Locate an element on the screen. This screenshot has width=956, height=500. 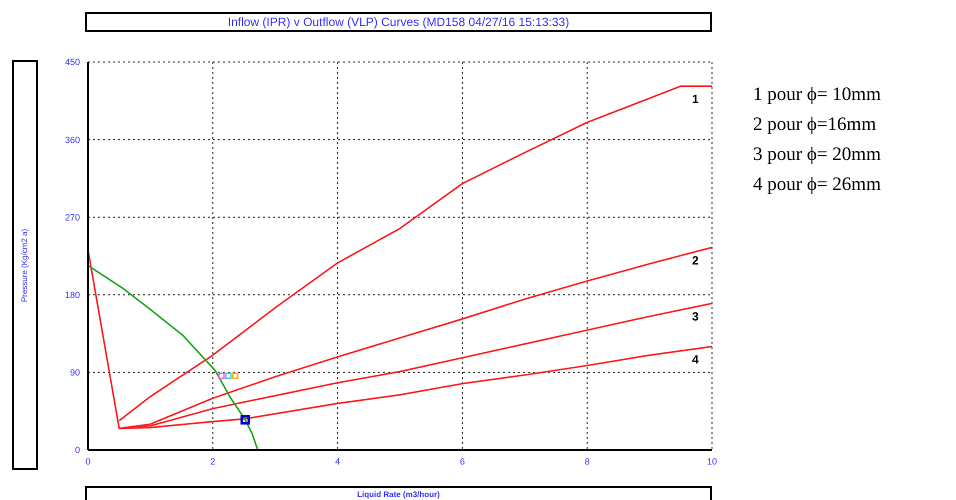
text: 2 pour ϕ=16mm is located at coordinates (815, 125).